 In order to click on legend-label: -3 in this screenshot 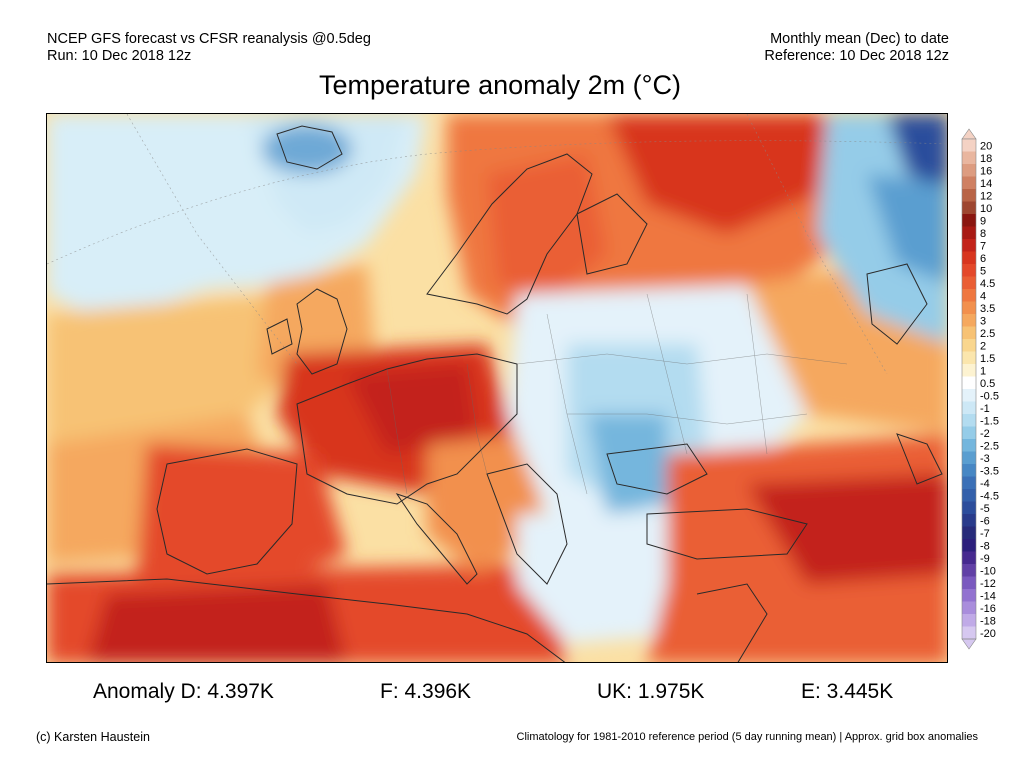, I will do `click(985, 459)`.